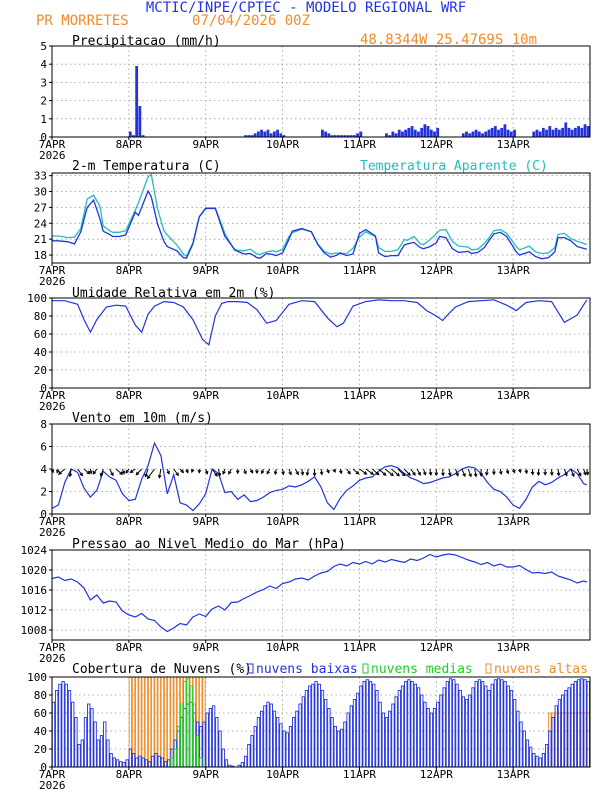 This screenshot has height=792, width=612. What do you see at coordinates (43, 119) in the screenshot?
I see `y-tick-label: 1` at bounding box center [43, 119].